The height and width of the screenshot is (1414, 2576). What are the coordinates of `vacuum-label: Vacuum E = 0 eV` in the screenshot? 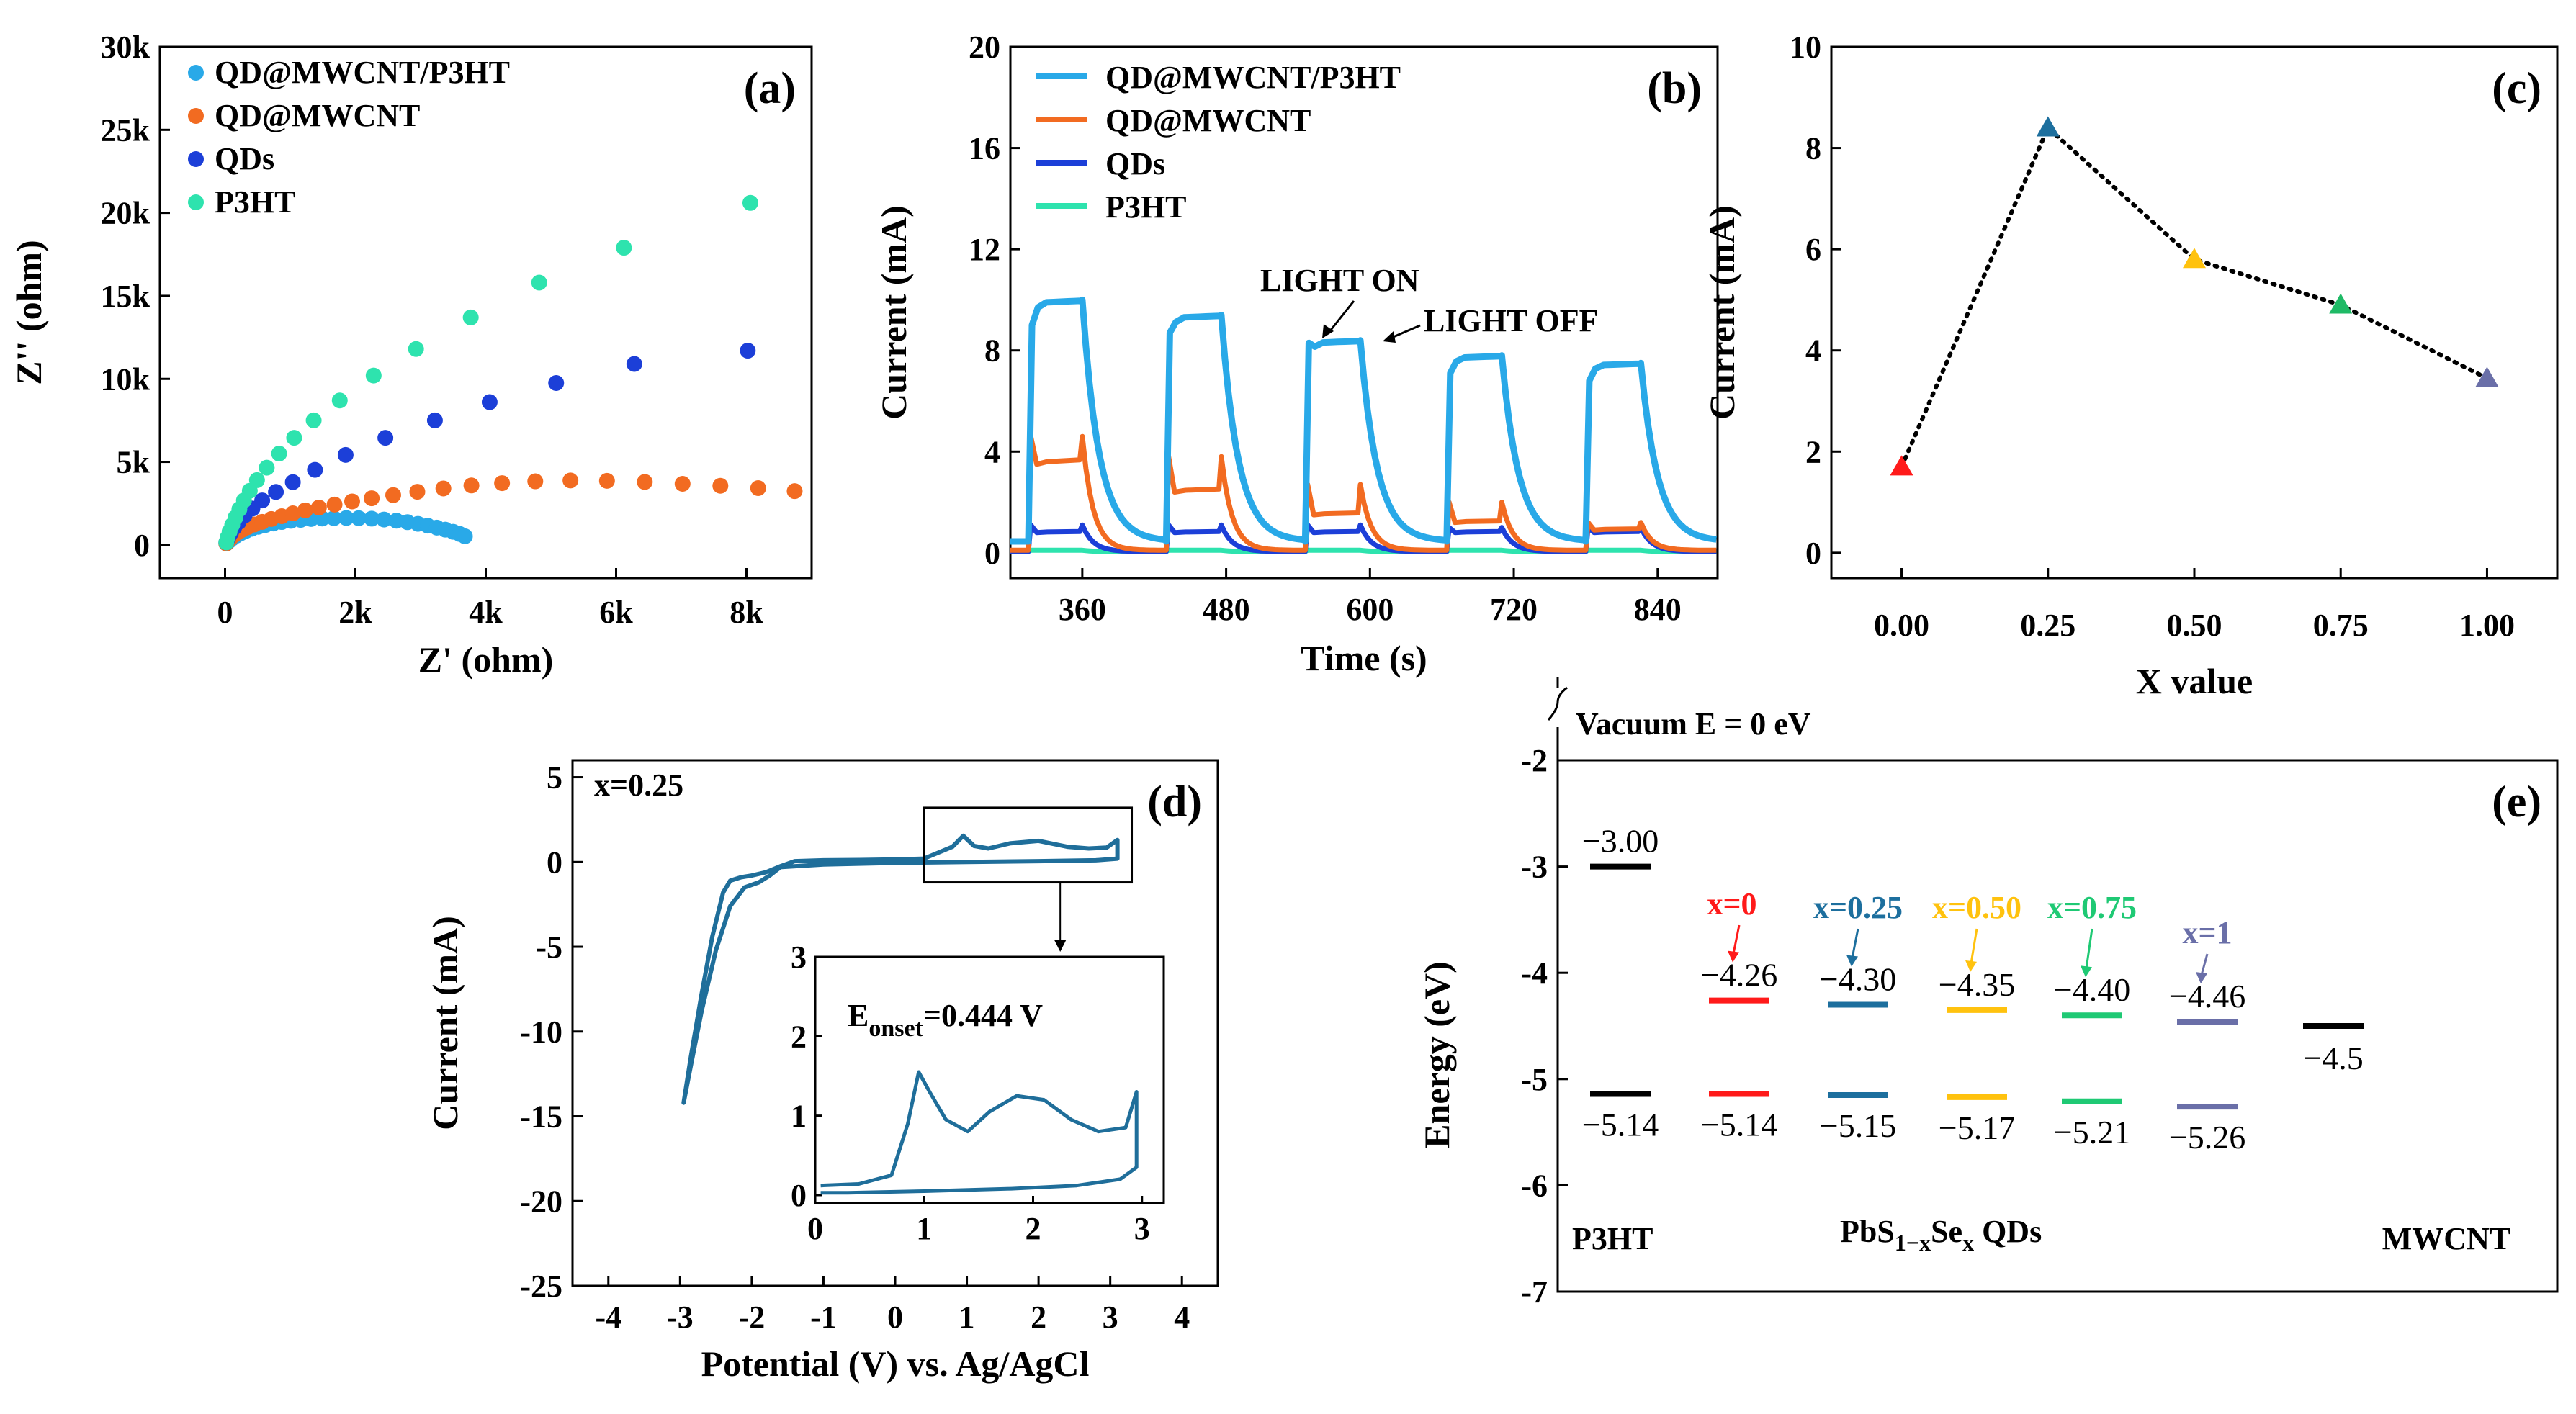 It's located at (1693, 724).